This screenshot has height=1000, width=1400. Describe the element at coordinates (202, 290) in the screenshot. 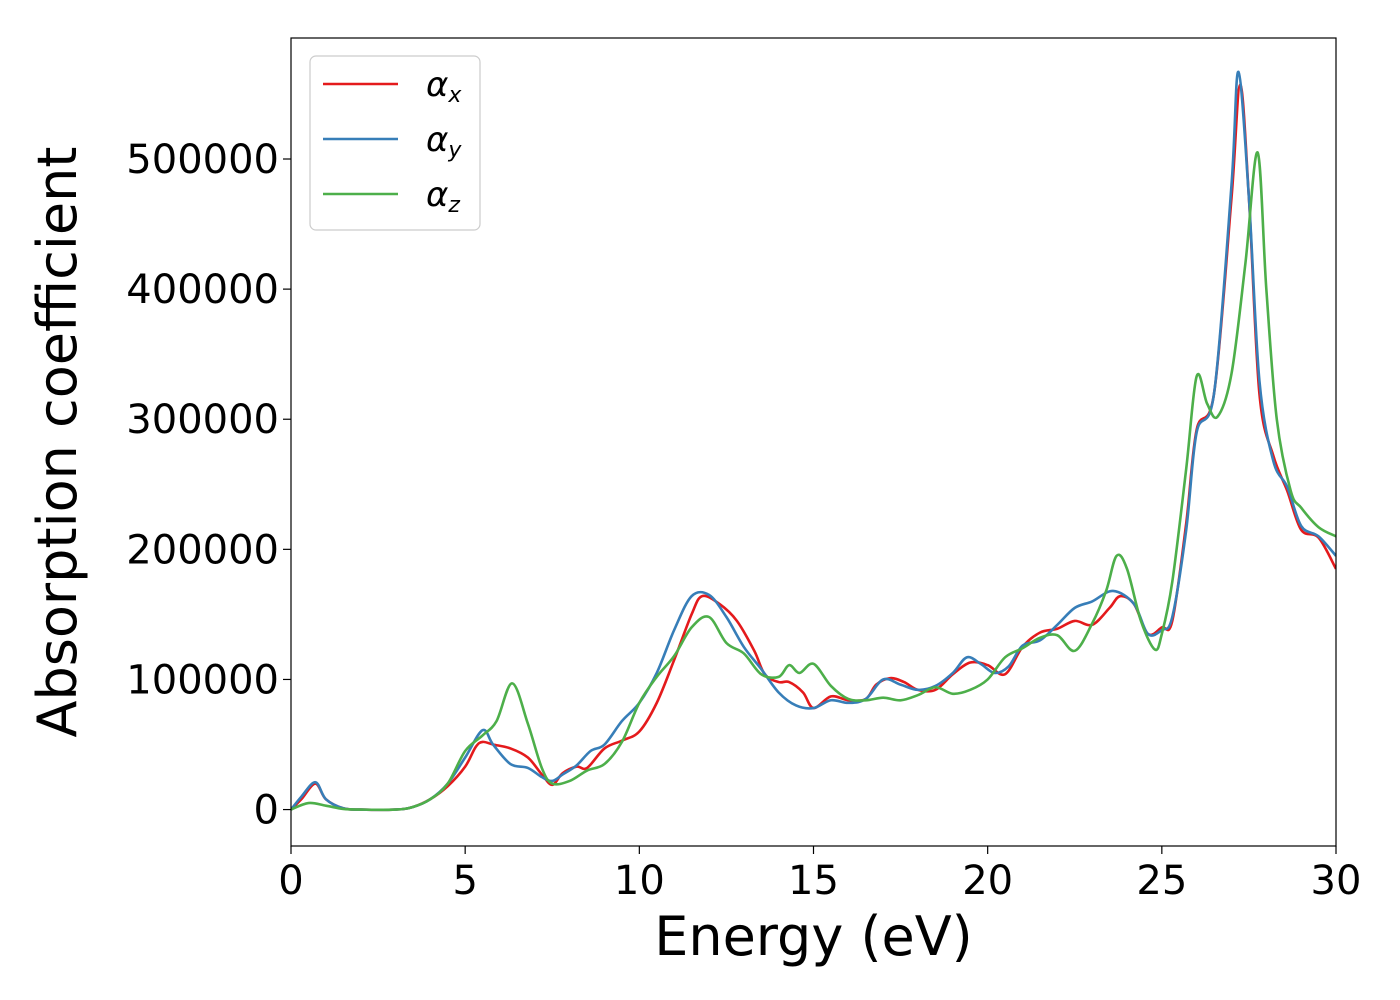

I see `y-tick-label: 400000` at that location.